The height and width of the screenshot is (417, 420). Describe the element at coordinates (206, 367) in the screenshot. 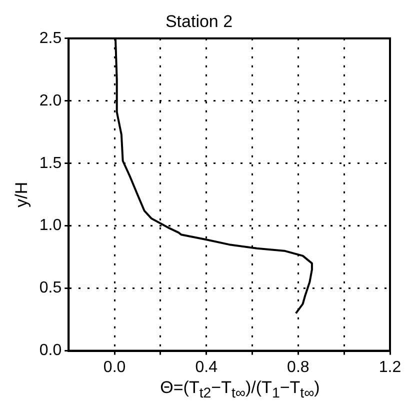

I see `x-tick-label: 0.4` at that location.